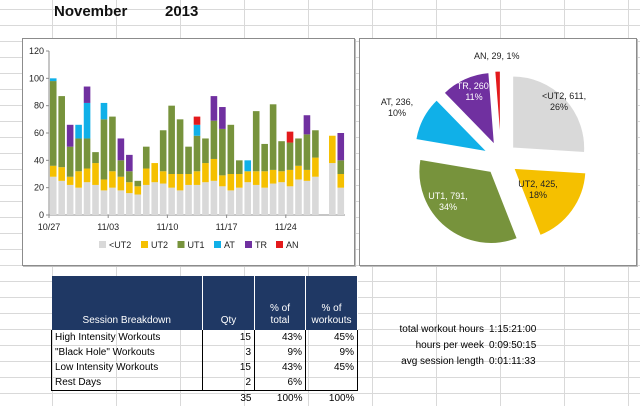 The height and width of the screenshot is (406, 640). I want to click on pie-label: 11%, so click(473, 97).